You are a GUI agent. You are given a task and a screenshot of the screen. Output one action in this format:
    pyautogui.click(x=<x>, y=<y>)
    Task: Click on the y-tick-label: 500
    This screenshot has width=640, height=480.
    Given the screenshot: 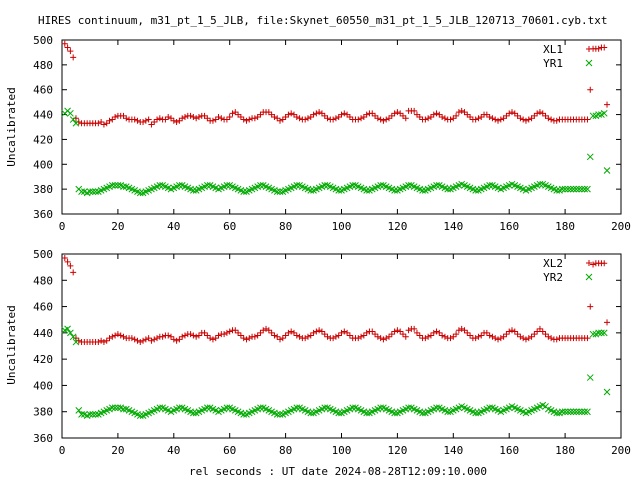 What is the action you would take?
    pyautogui.click(x=43, y=40)
    